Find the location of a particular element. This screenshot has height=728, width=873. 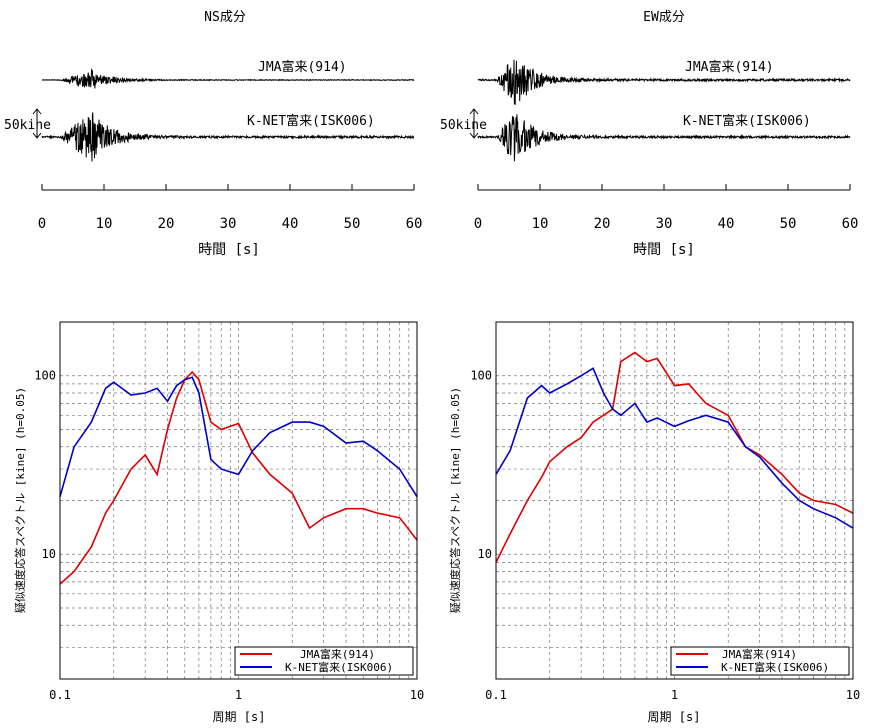

ns-scale-label: 50kine is located at coordinates (27, 125).